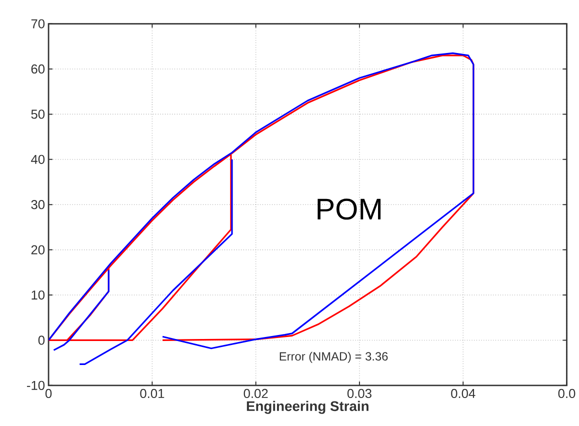 This screenshot has width=579, height=426. What do you see at coordinates (48, 393) in the screenshot?
I see `x-tick-label: 0` at bounding box center [48, 393].